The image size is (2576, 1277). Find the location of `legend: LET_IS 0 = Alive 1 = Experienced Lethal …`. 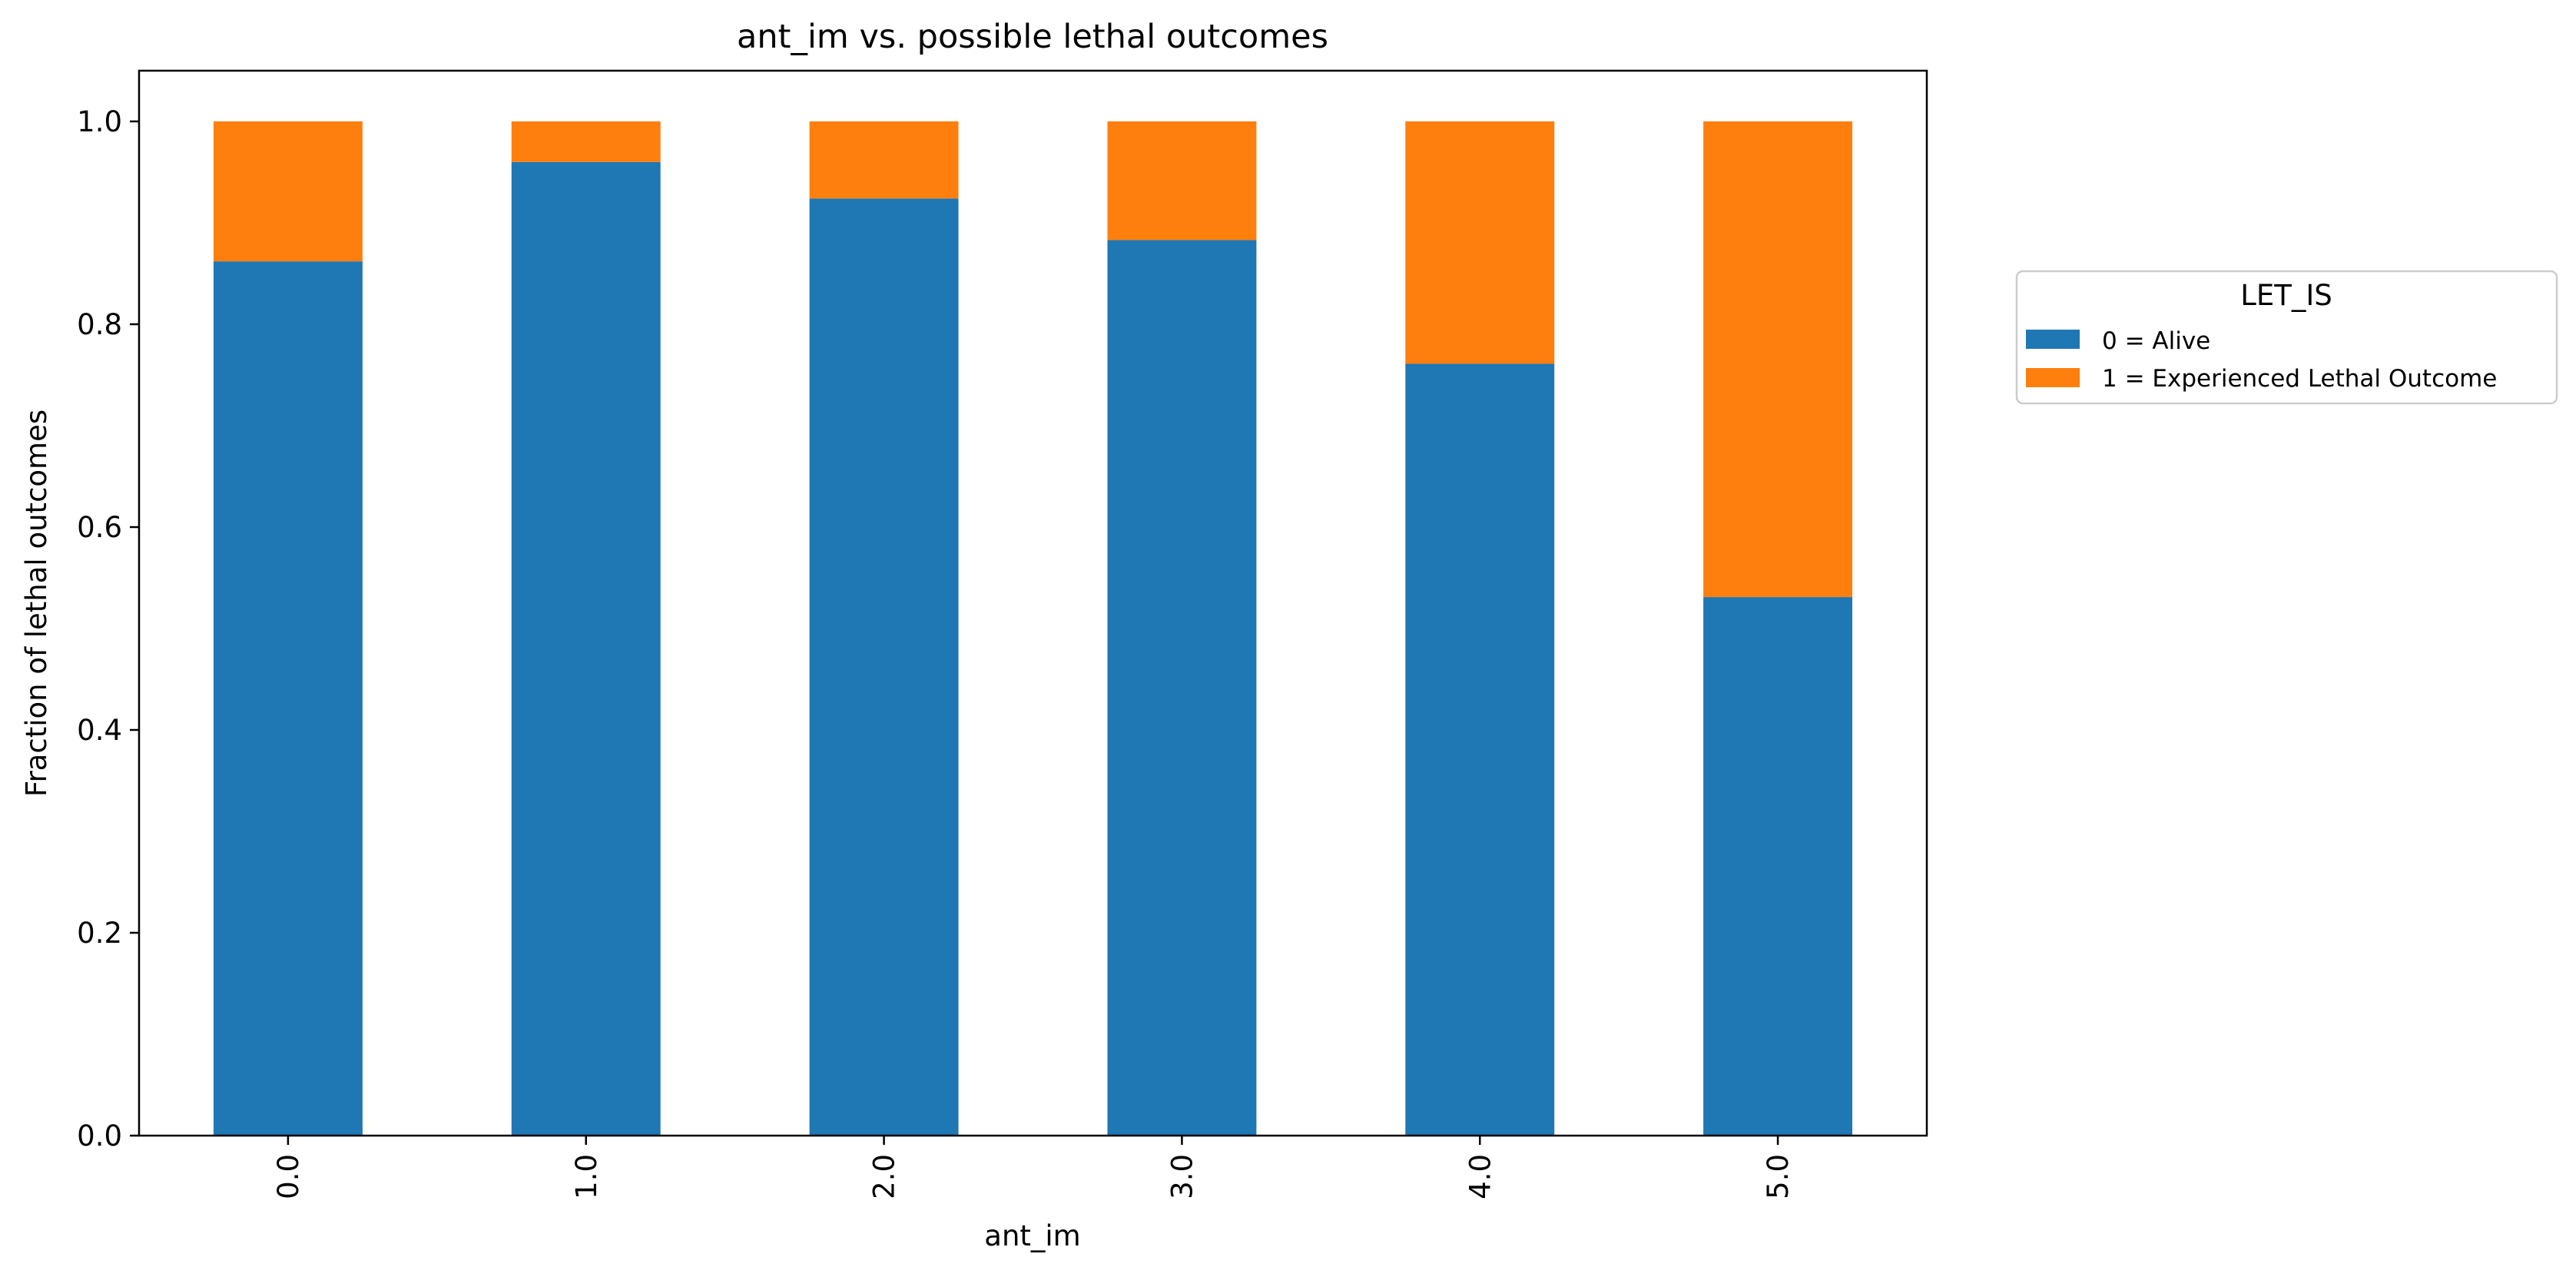

legend: LET_IS 0 = Alive 1 = Experienced Lethal … is located at coordinates (2286, 337).